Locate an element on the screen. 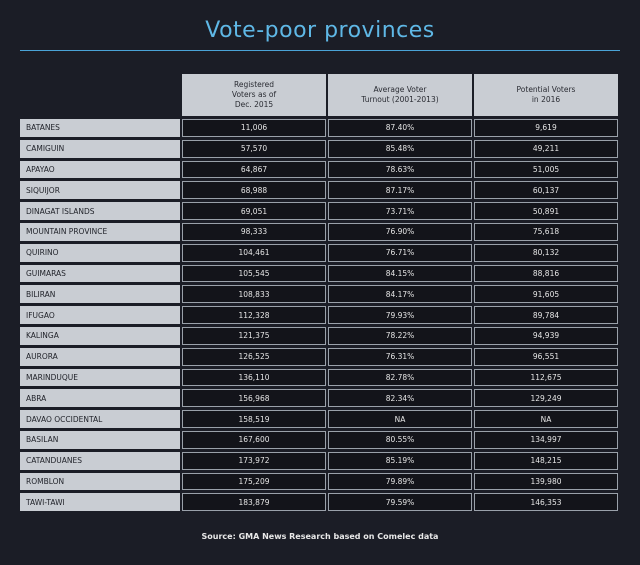 The width and height of the screenshot is (640, 565). registered-voters-cell: 57,570 is located at coordinates (254, 148).